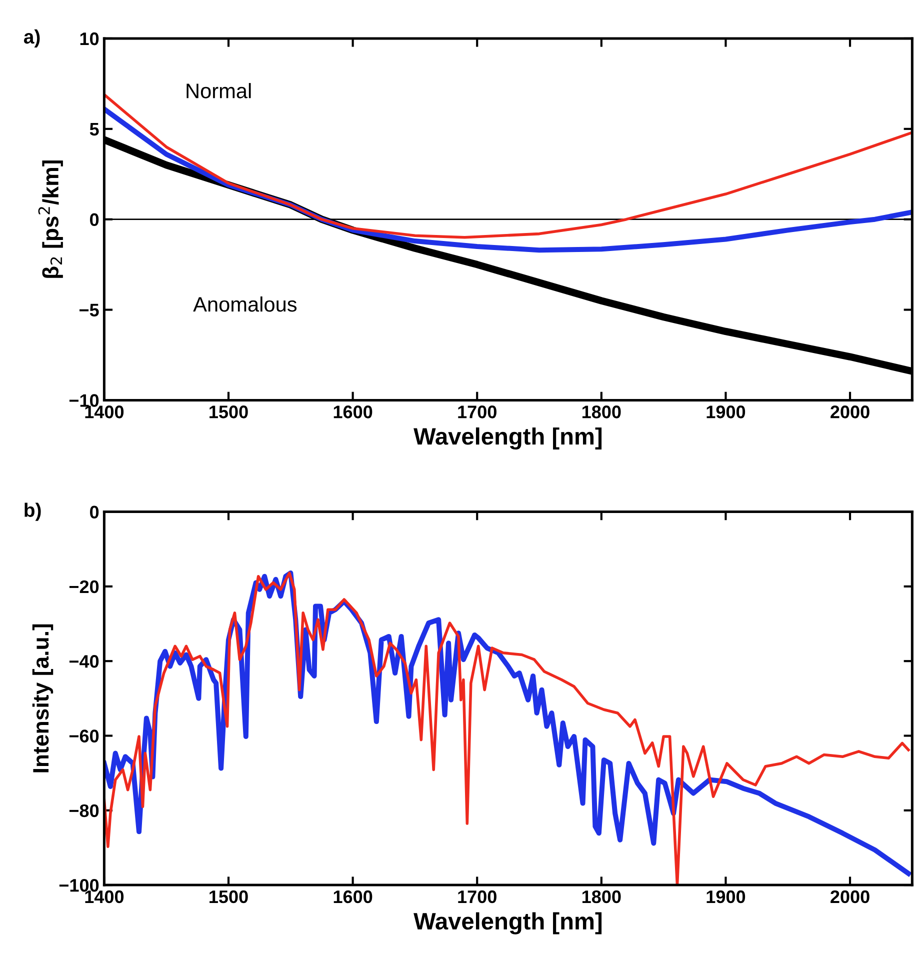 The height and width of the screenshot is (962, 914). Describe the element at coordinates (79, 885) in the screenshot. I see `y-tick-label: −100` at that location.